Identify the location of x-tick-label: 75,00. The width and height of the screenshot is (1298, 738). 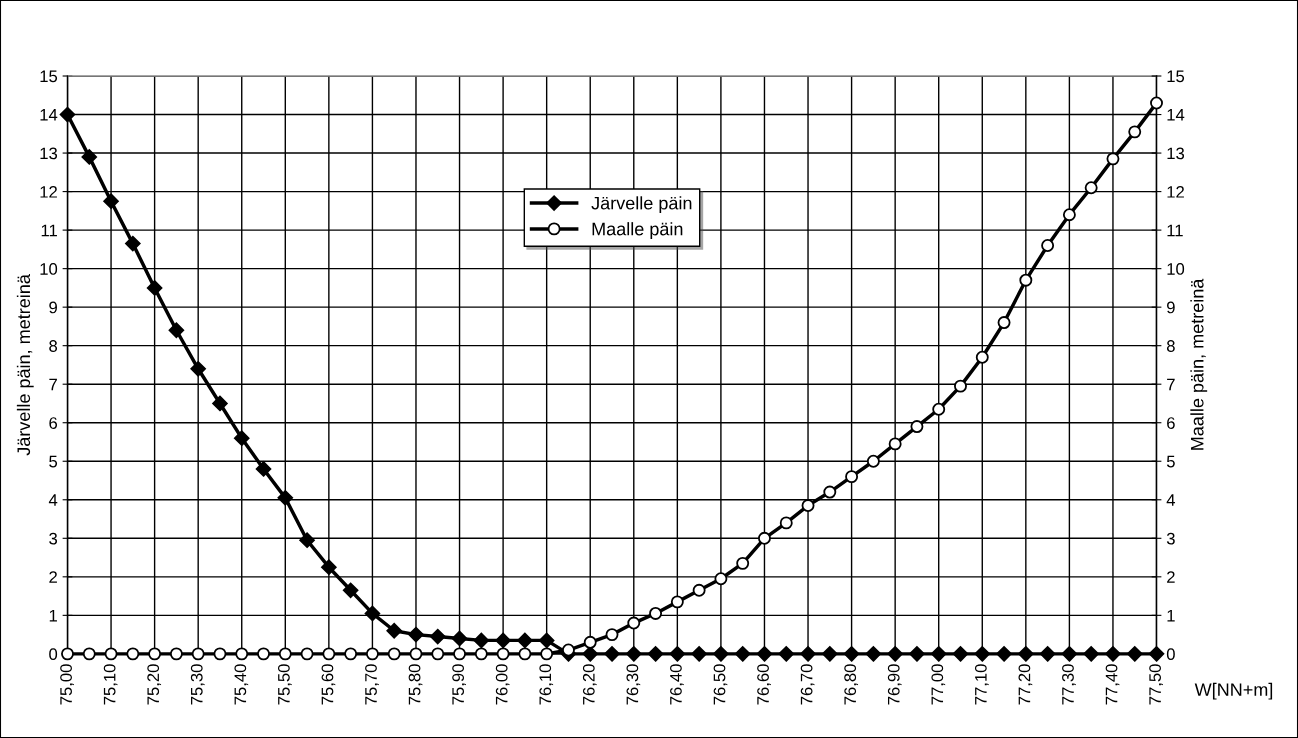
(67, 684).